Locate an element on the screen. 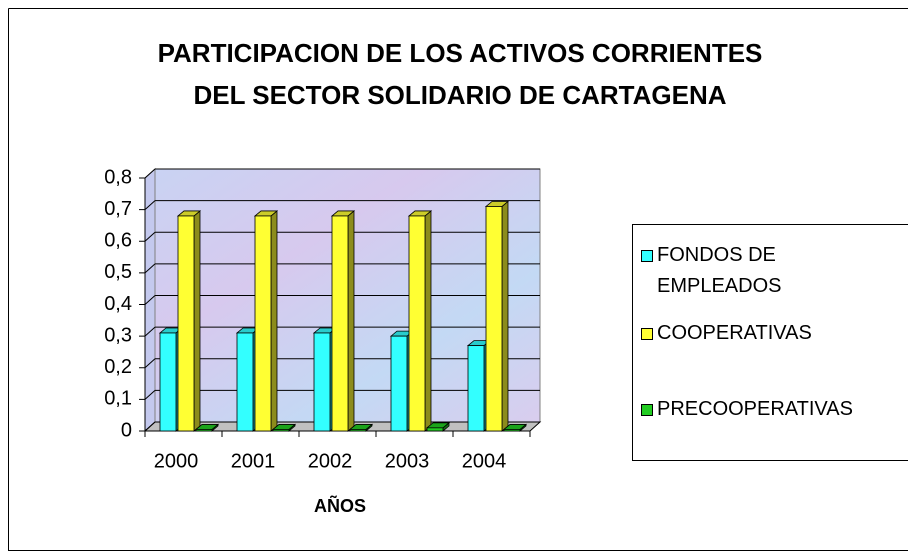 The image size is (908, 552). x-tick-label: 2001 is located at coordinates (253, 461).